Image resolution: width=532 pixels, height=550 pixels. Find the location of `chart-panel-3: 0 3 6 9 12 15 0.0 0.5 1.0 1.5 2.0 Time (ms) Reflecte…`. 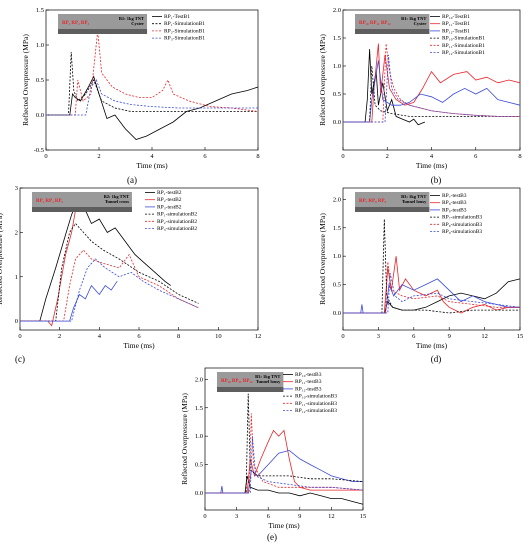

chart-panel-3: 0 3 6 9 12 15 0.0 0.5 1.0 1.5 2.0 Time (ms) Reflecte… is located at coordinates (421, 275).